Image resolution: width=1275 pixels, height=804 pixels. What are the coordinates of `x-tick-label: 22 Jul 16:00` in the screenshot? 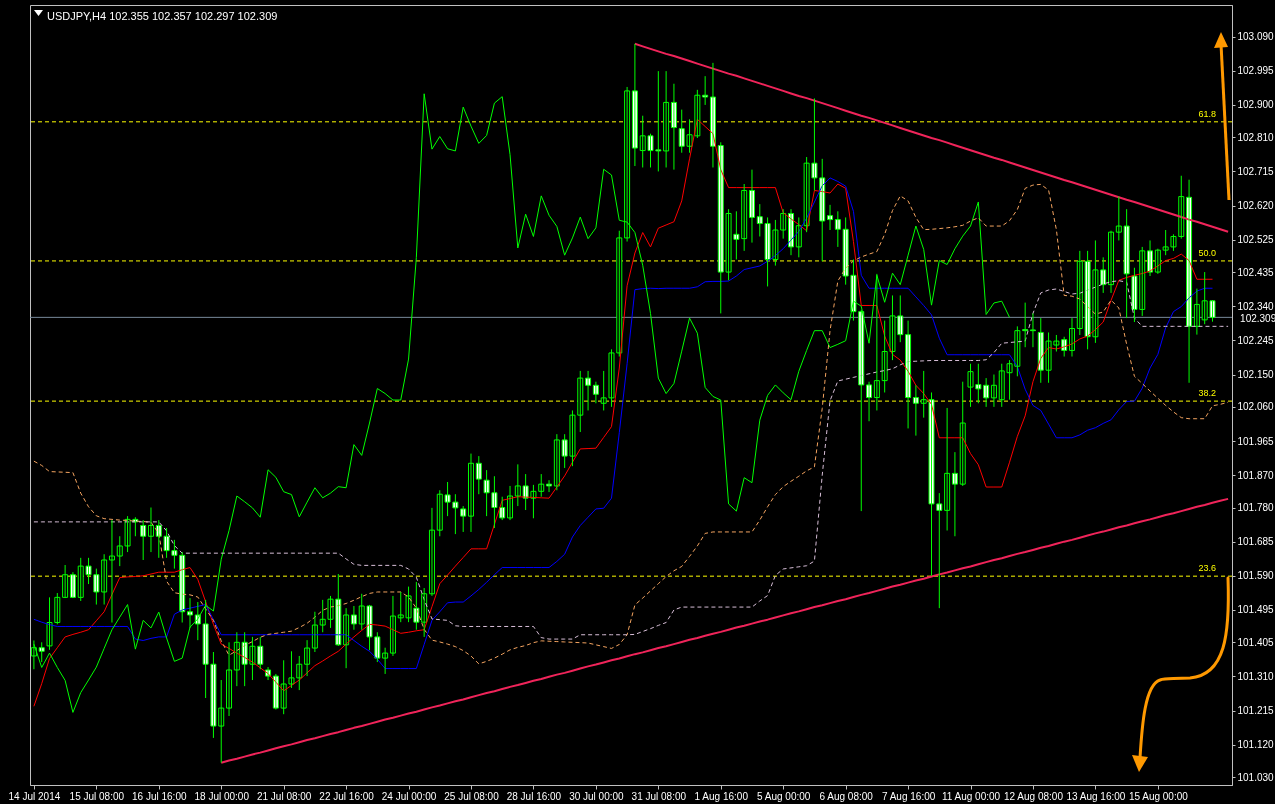 It's located at (347, 796).